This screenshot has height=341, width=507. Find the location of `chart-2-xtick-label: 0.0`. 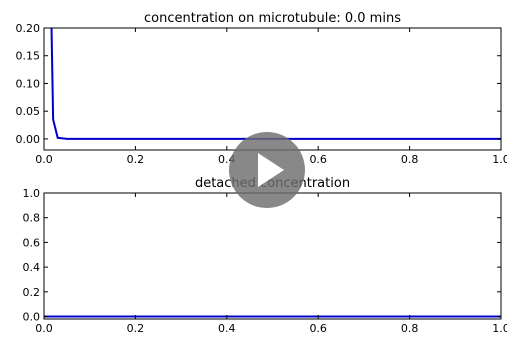

chart-2-xtick-label: 0.0 is located at coordinates (44, 328).